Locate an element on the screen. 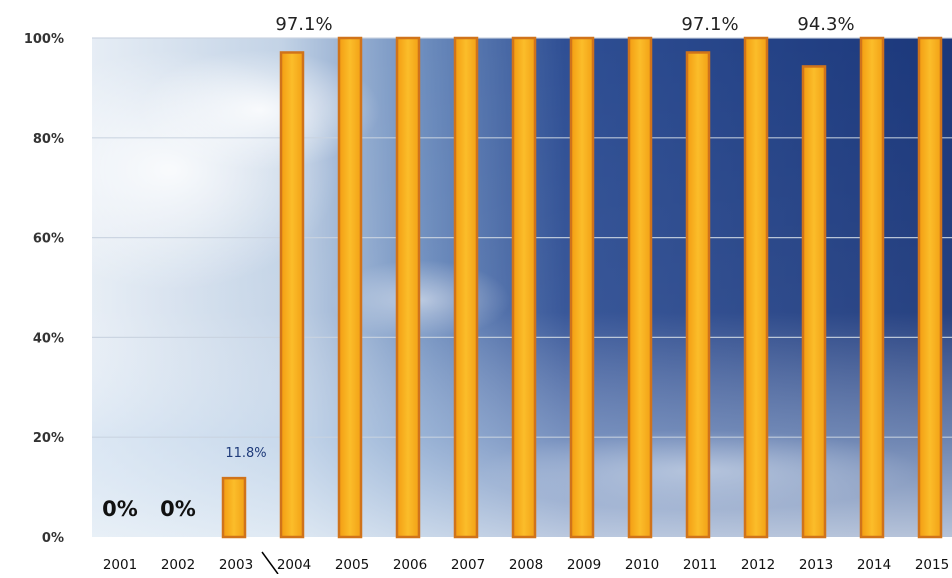  data-label: 11.8% is located at coordinates (245, 453).